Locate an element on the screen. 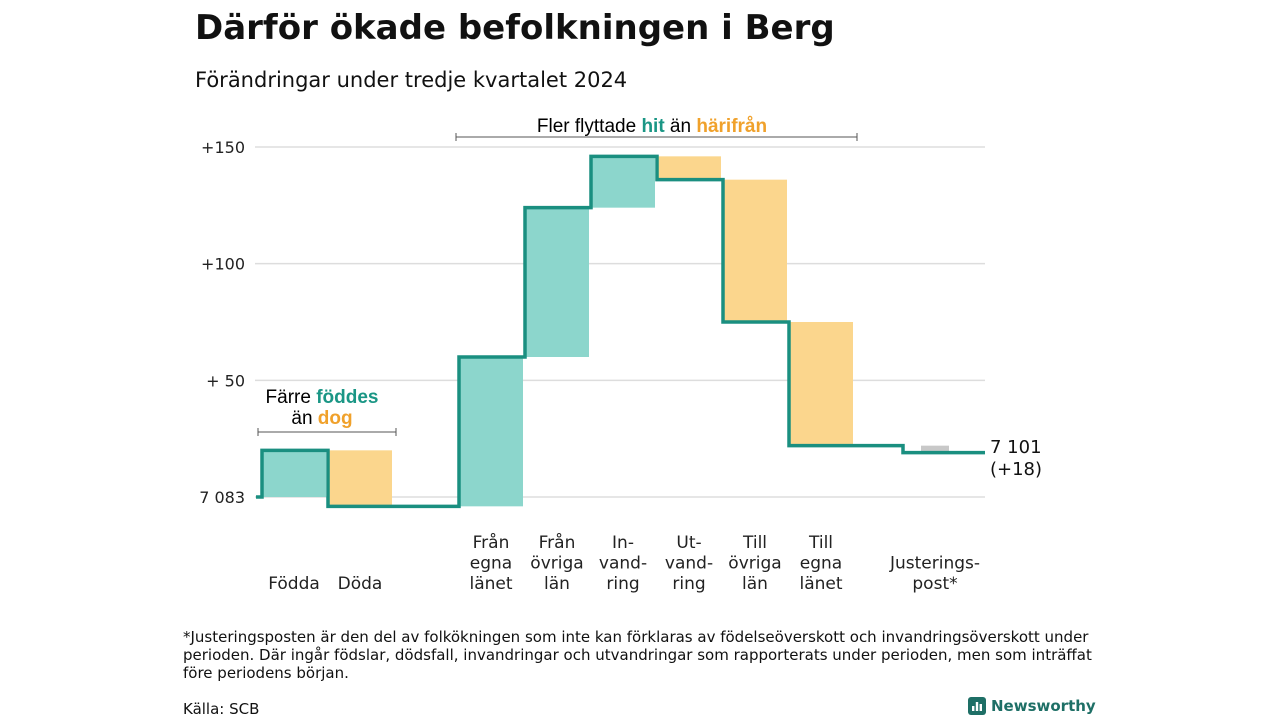 The height and width of the screenshot is (720, 1280). x-tick-label: In- is located at coordinates (623, 543).